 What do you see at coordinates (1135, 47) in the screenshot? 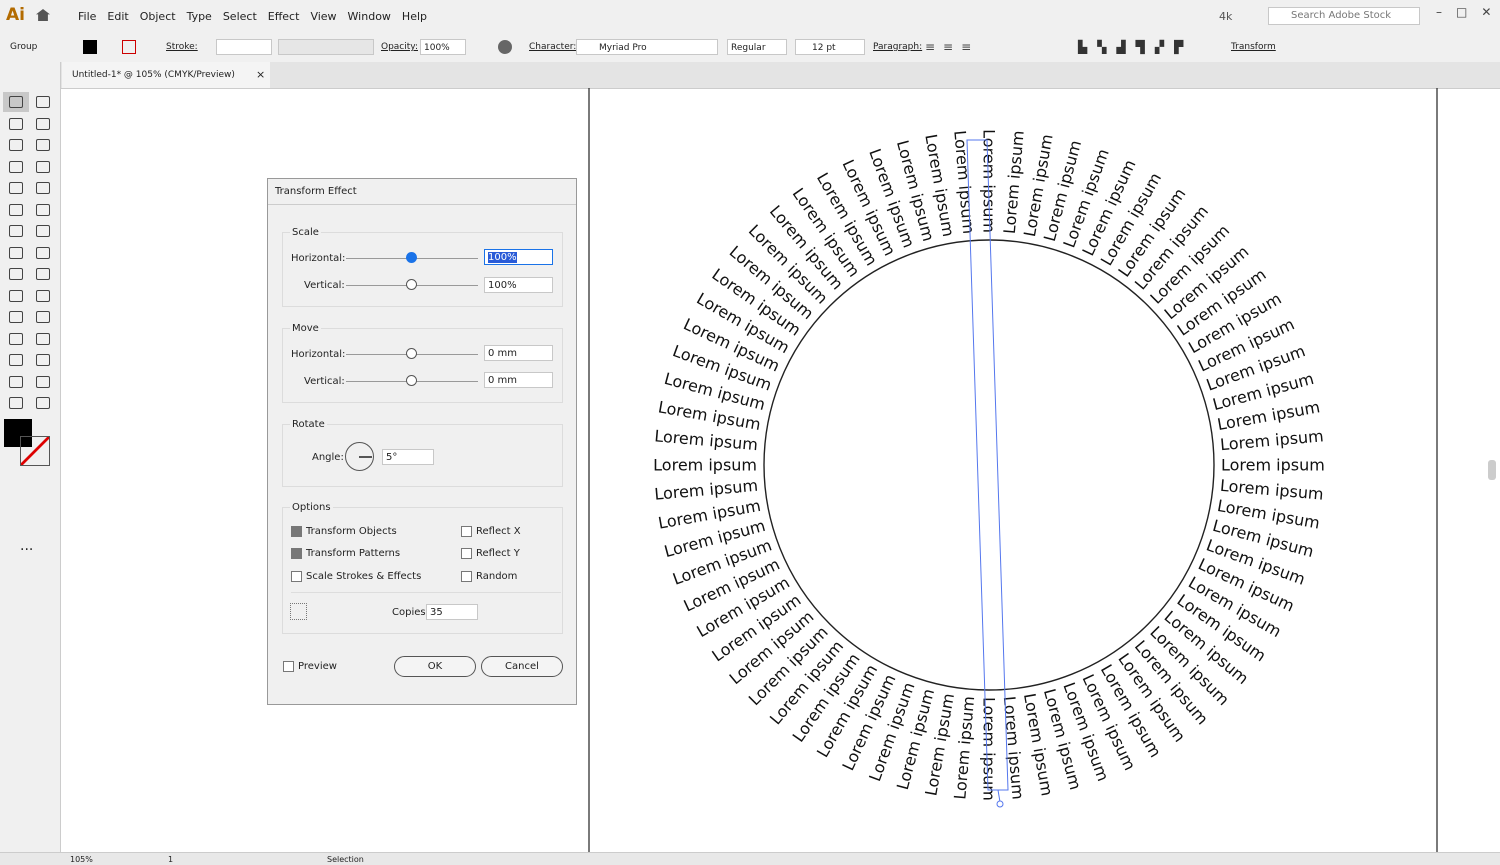
I see `object-align-buttons: ▙▚▟▜▞▛` at bounding box center [1135, 47].